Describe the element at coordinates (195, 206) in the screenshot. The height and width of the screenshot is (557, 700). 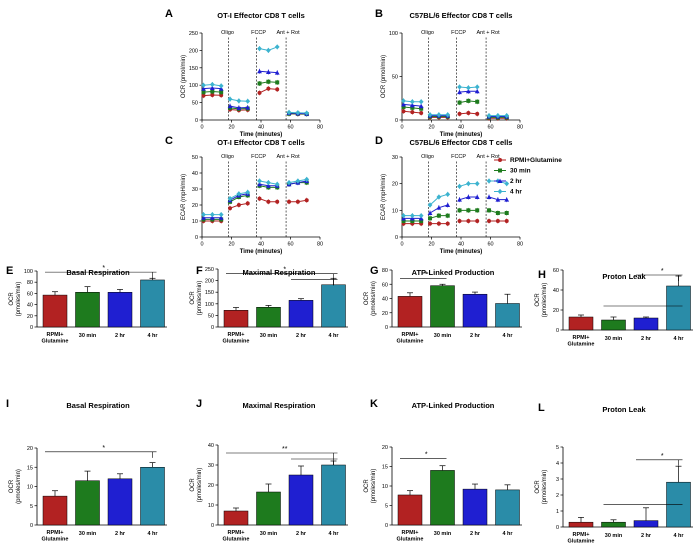
I see `y-tick-label: 20` at that location.